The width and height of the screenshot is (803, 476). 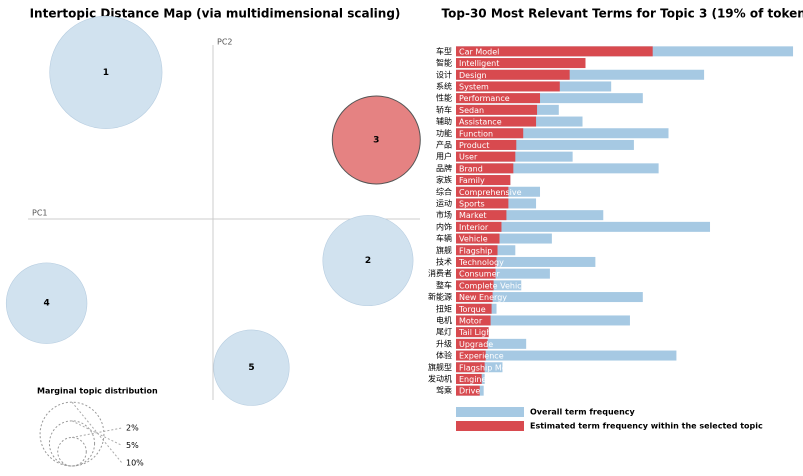 What do you see at coordinates (444, 98) in the screenshot?
I see `term-category: 性能` at bounding box center [444, 98].